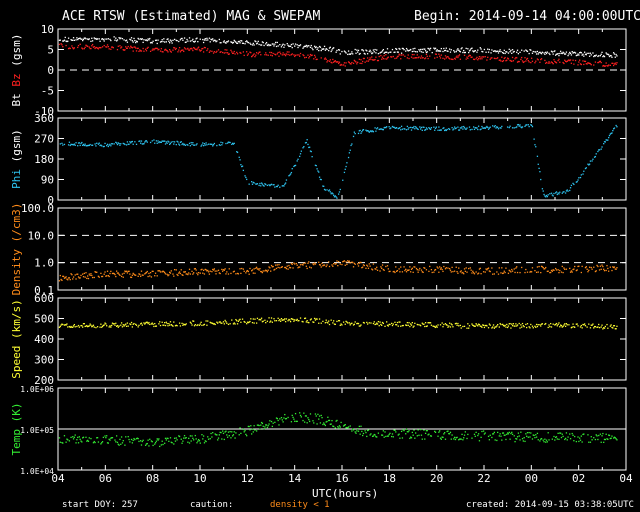  Describe the element at coordinates (44, 339) in the screenshot. I see `y-tick-label: 400` at that location.